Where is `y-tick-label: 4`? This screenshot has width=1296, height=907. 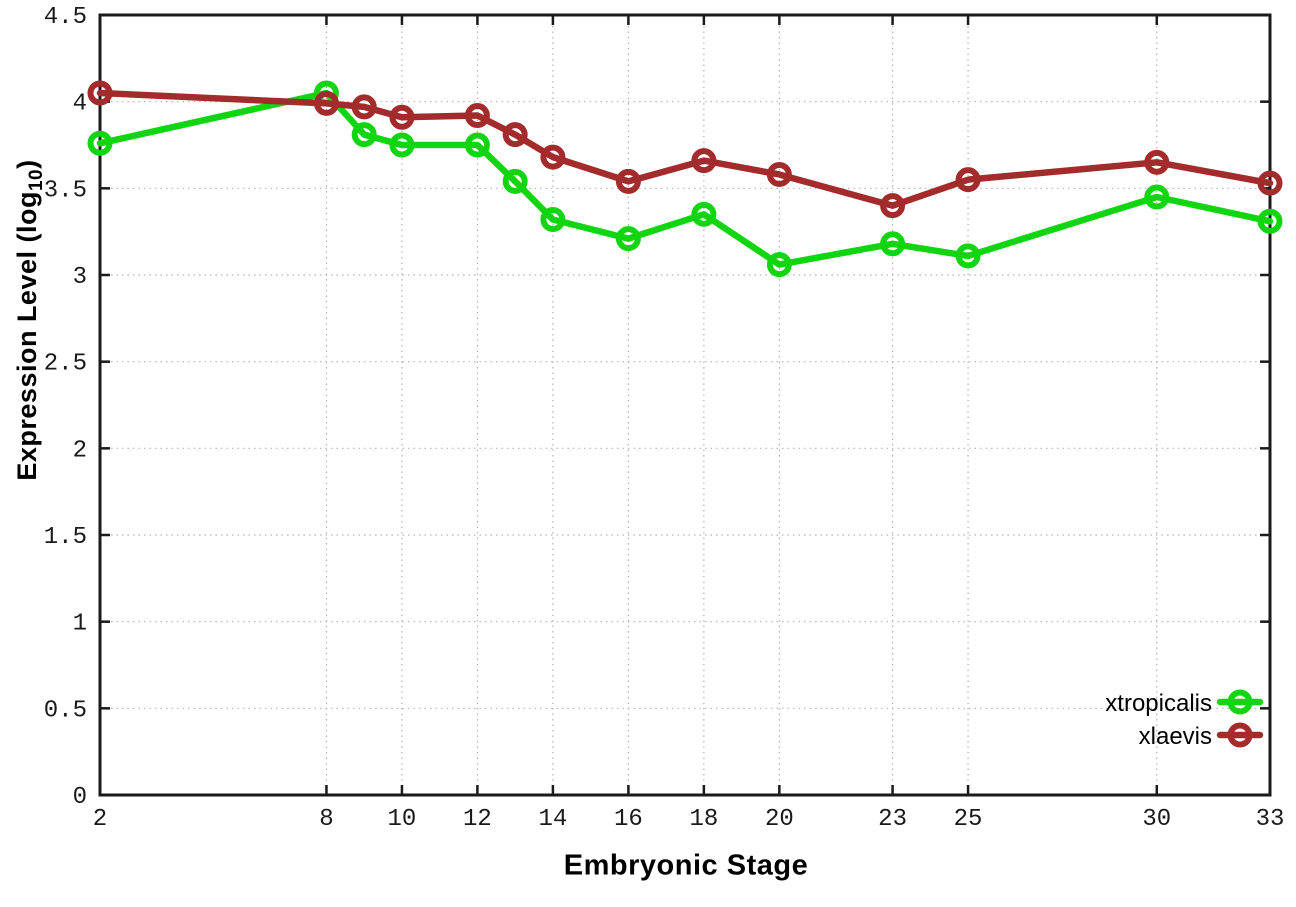
y-tick-label: 4 is located at coordinates (80, 104).